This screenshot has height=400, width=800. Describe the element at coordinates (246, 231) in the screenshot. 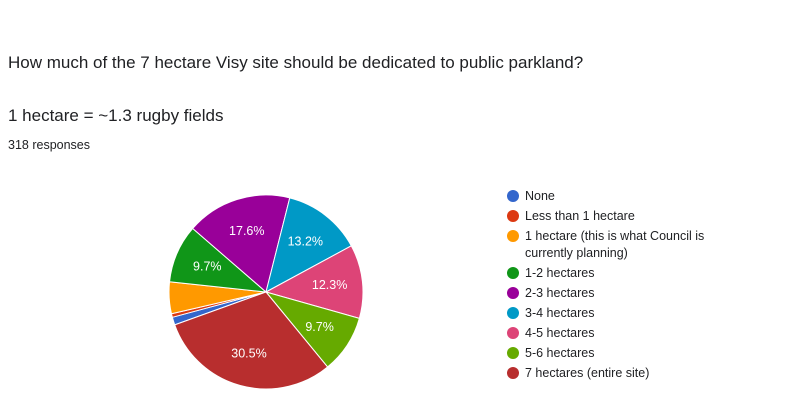

I see `pie-slice-label-5: 17.6%` at that location.